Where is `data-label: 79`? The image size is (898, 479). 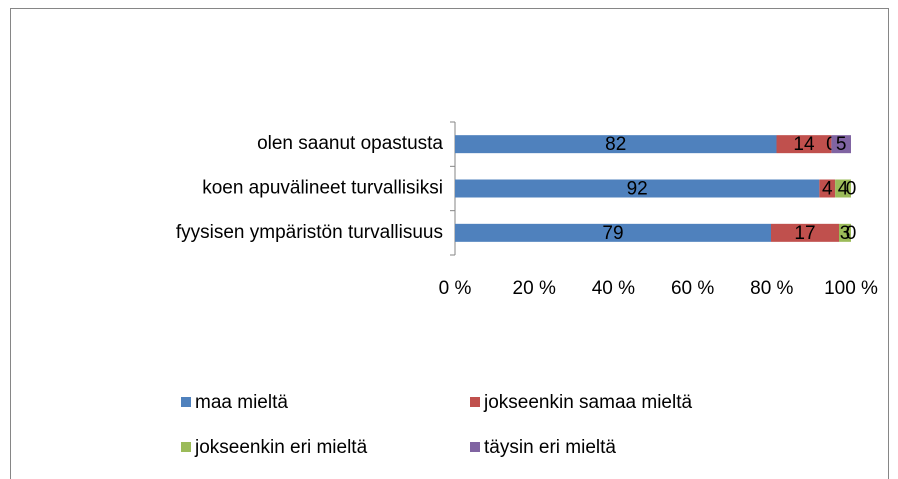
data-label: 79 is located at coordinates (612, 233).